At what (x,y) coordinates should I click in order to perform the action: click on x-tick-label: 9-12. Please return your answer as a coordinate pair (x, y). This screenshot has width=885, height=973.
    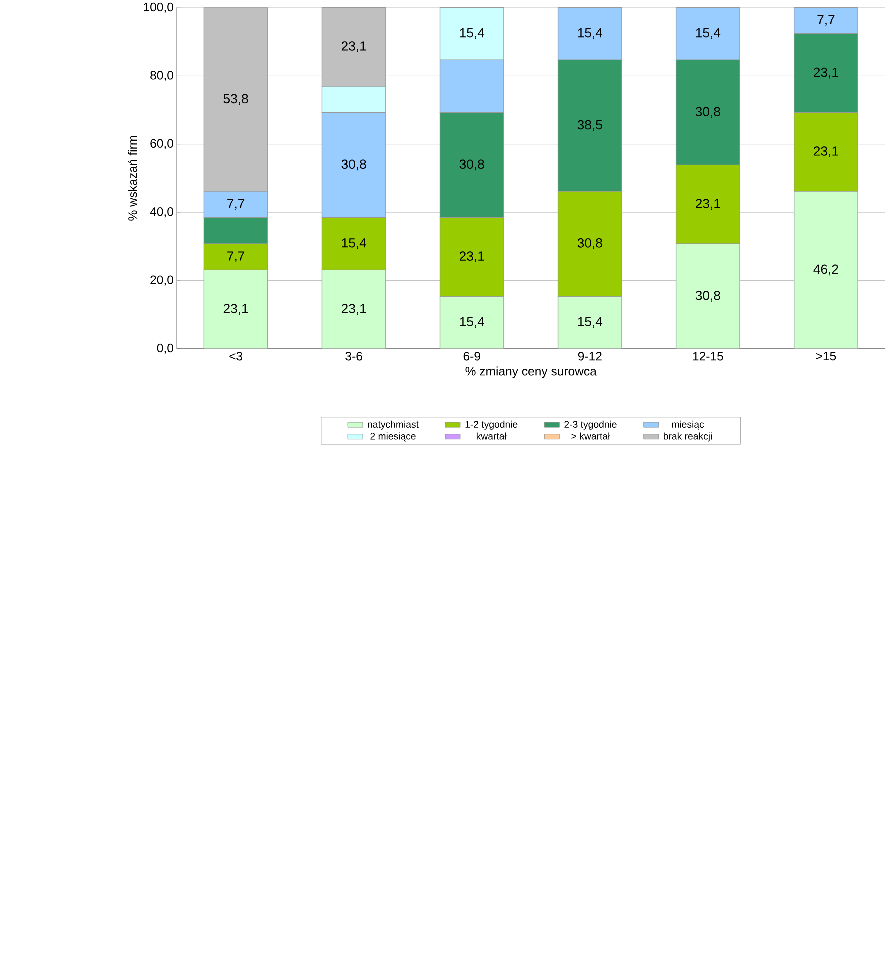
    Looking at the image, I should click on (590, 356).